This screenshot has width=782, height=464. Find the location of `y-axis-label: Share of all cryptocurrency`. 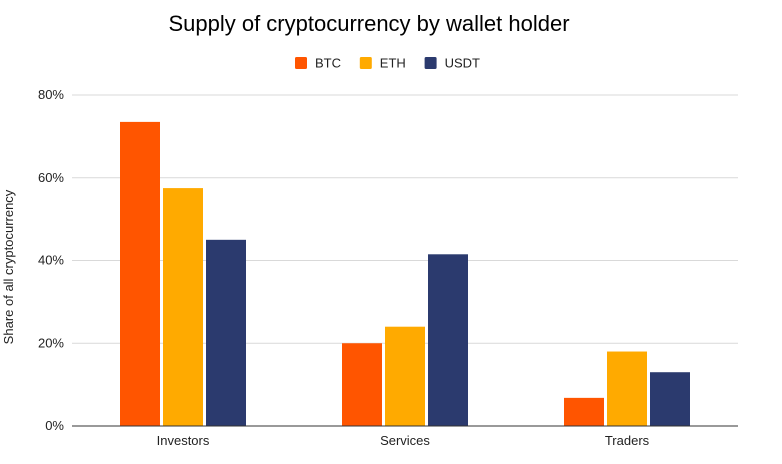

y-axis-label: Share of all cryptocurrency is located at coordinates (8, 266).